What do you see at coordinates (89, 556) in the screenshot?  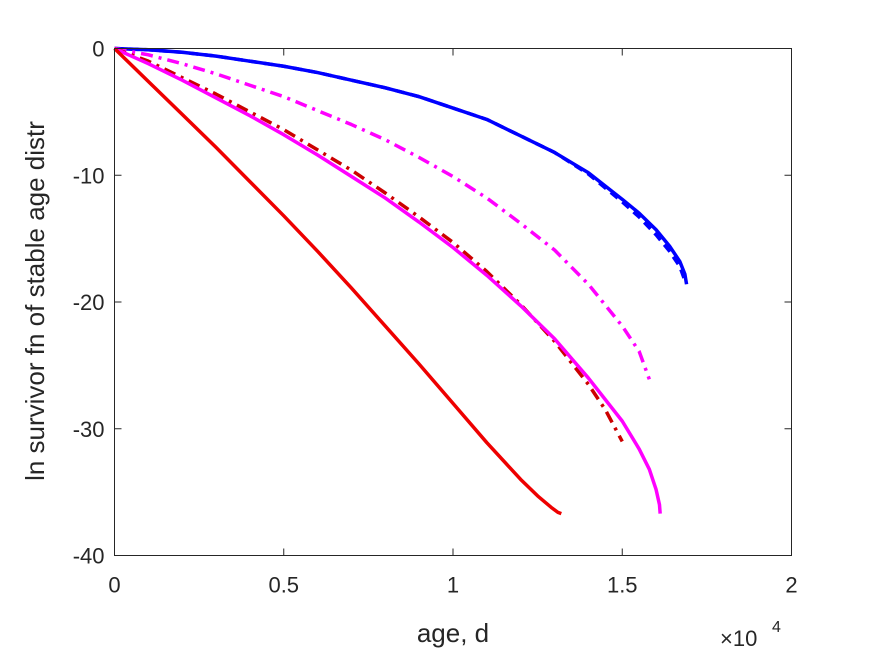 I see `y-tick-label: -40` at bounding box center [89, 556].